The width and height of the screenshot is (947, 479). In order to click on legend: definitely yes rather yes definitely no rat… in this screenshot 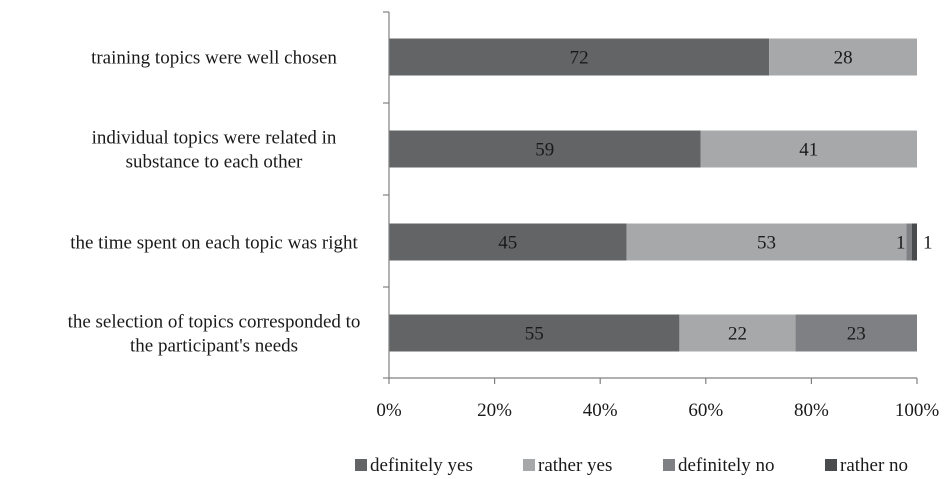, I will do `click(631, 465)`.